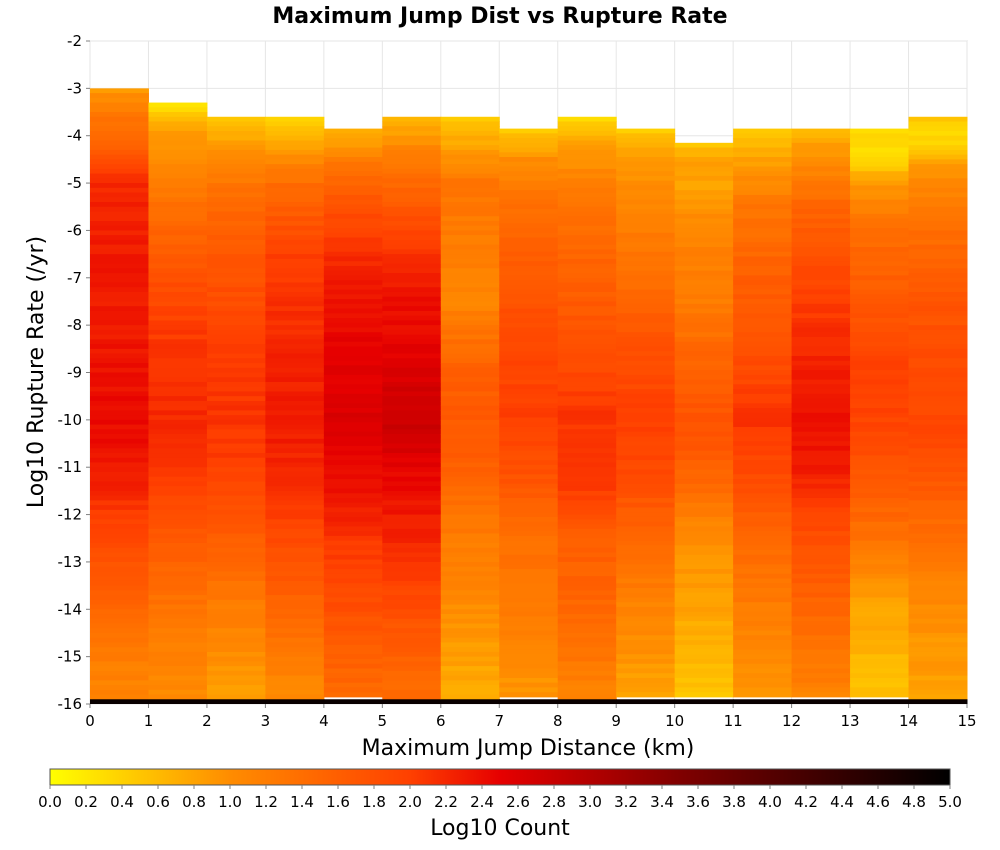  I want to click on colorbar-tick-label: 0.8, so click(194, 802).